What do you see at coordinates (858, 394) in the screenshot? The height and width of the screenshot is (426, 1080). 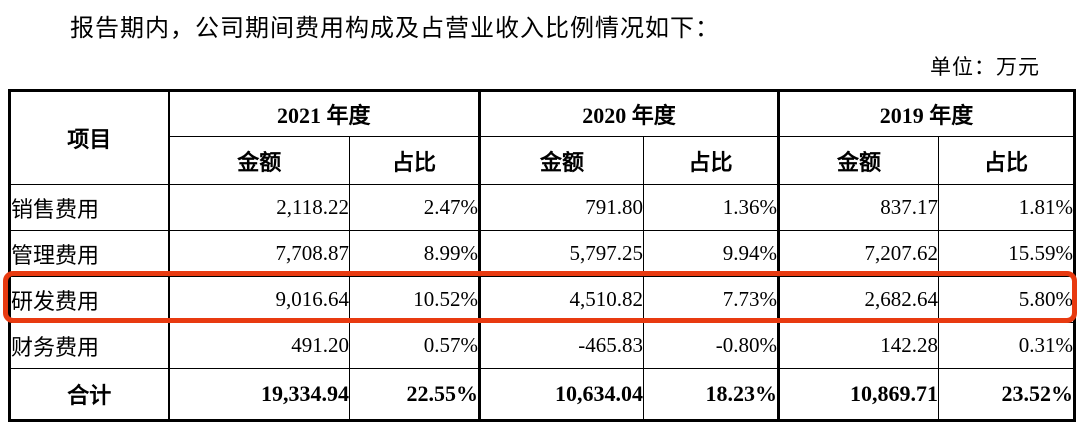 I see `total-2019-amount: 10,869.71` at bounding box center [858, 394].